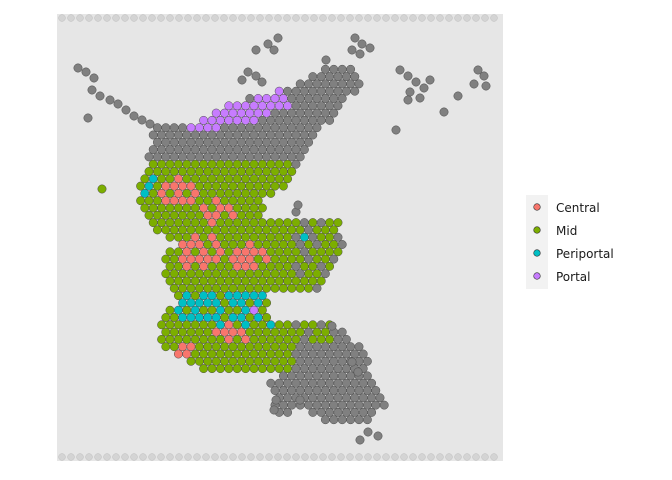 This screenshot has width=672, height=480. I want to click on legend-keys-background, so click(537, 242).